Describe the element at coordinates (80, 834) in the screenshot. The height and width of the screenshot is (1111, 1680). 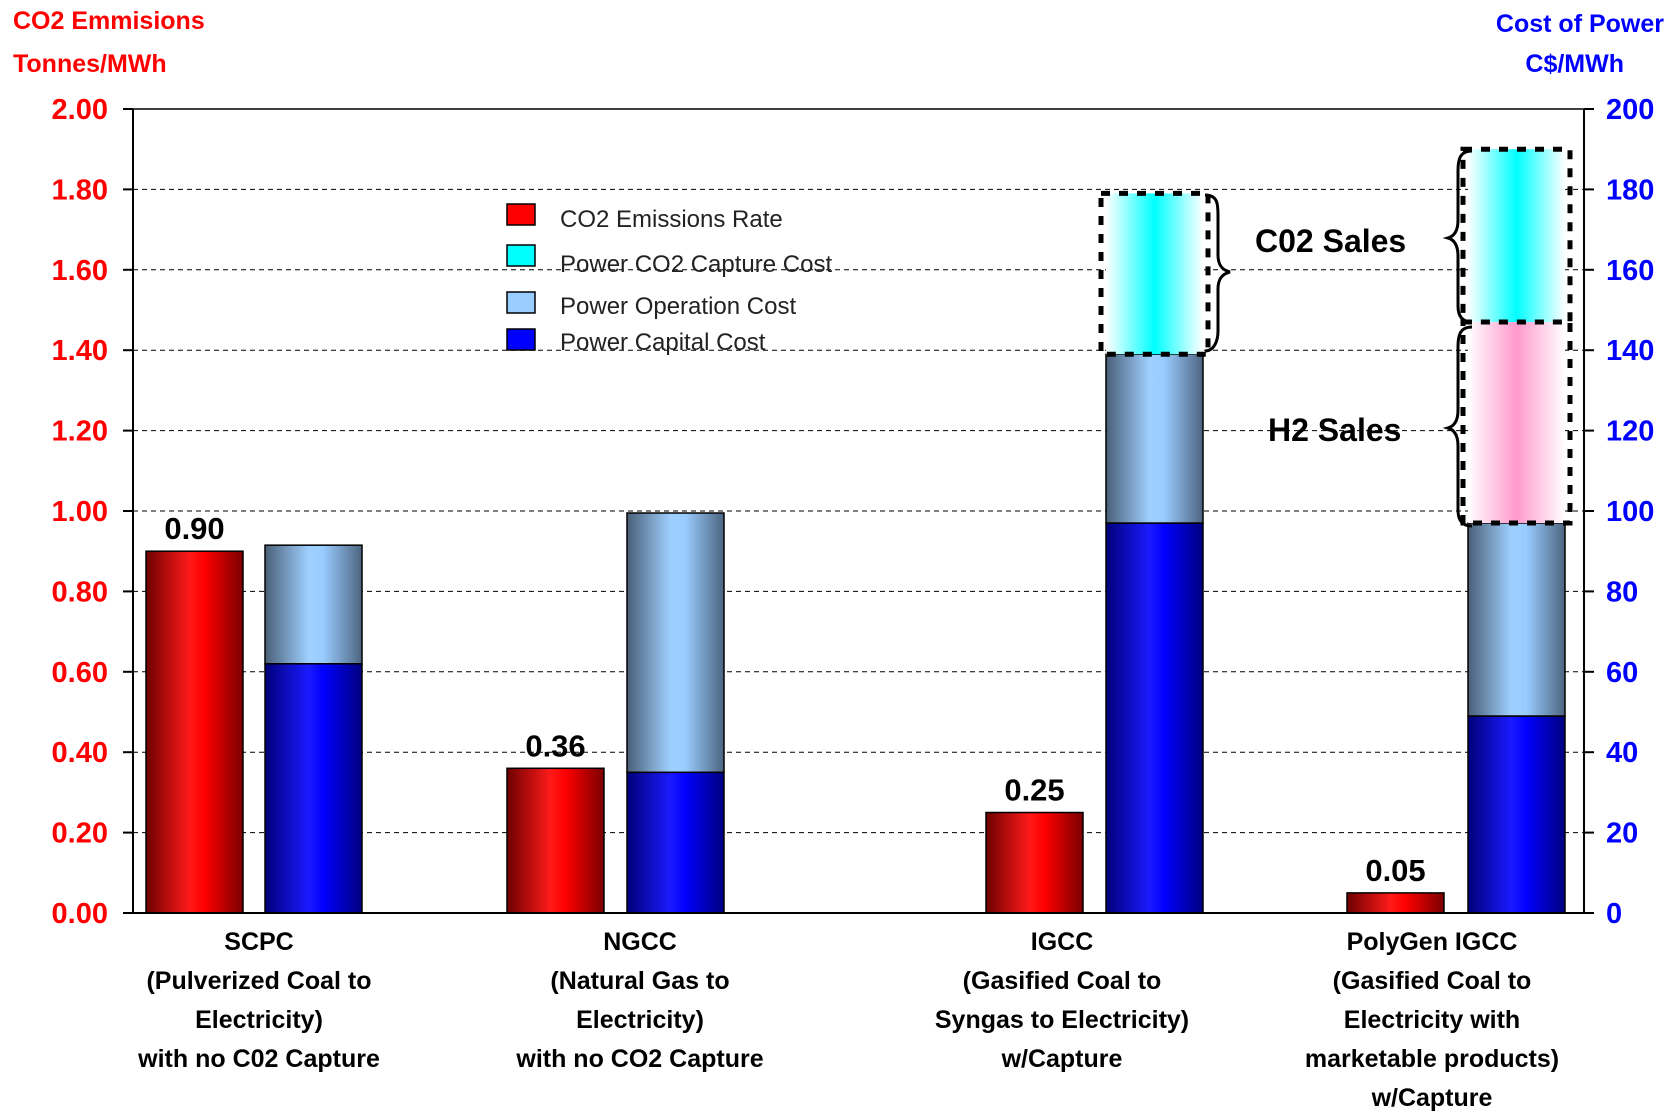
I see `left-tick-label: 0.20` at that location.